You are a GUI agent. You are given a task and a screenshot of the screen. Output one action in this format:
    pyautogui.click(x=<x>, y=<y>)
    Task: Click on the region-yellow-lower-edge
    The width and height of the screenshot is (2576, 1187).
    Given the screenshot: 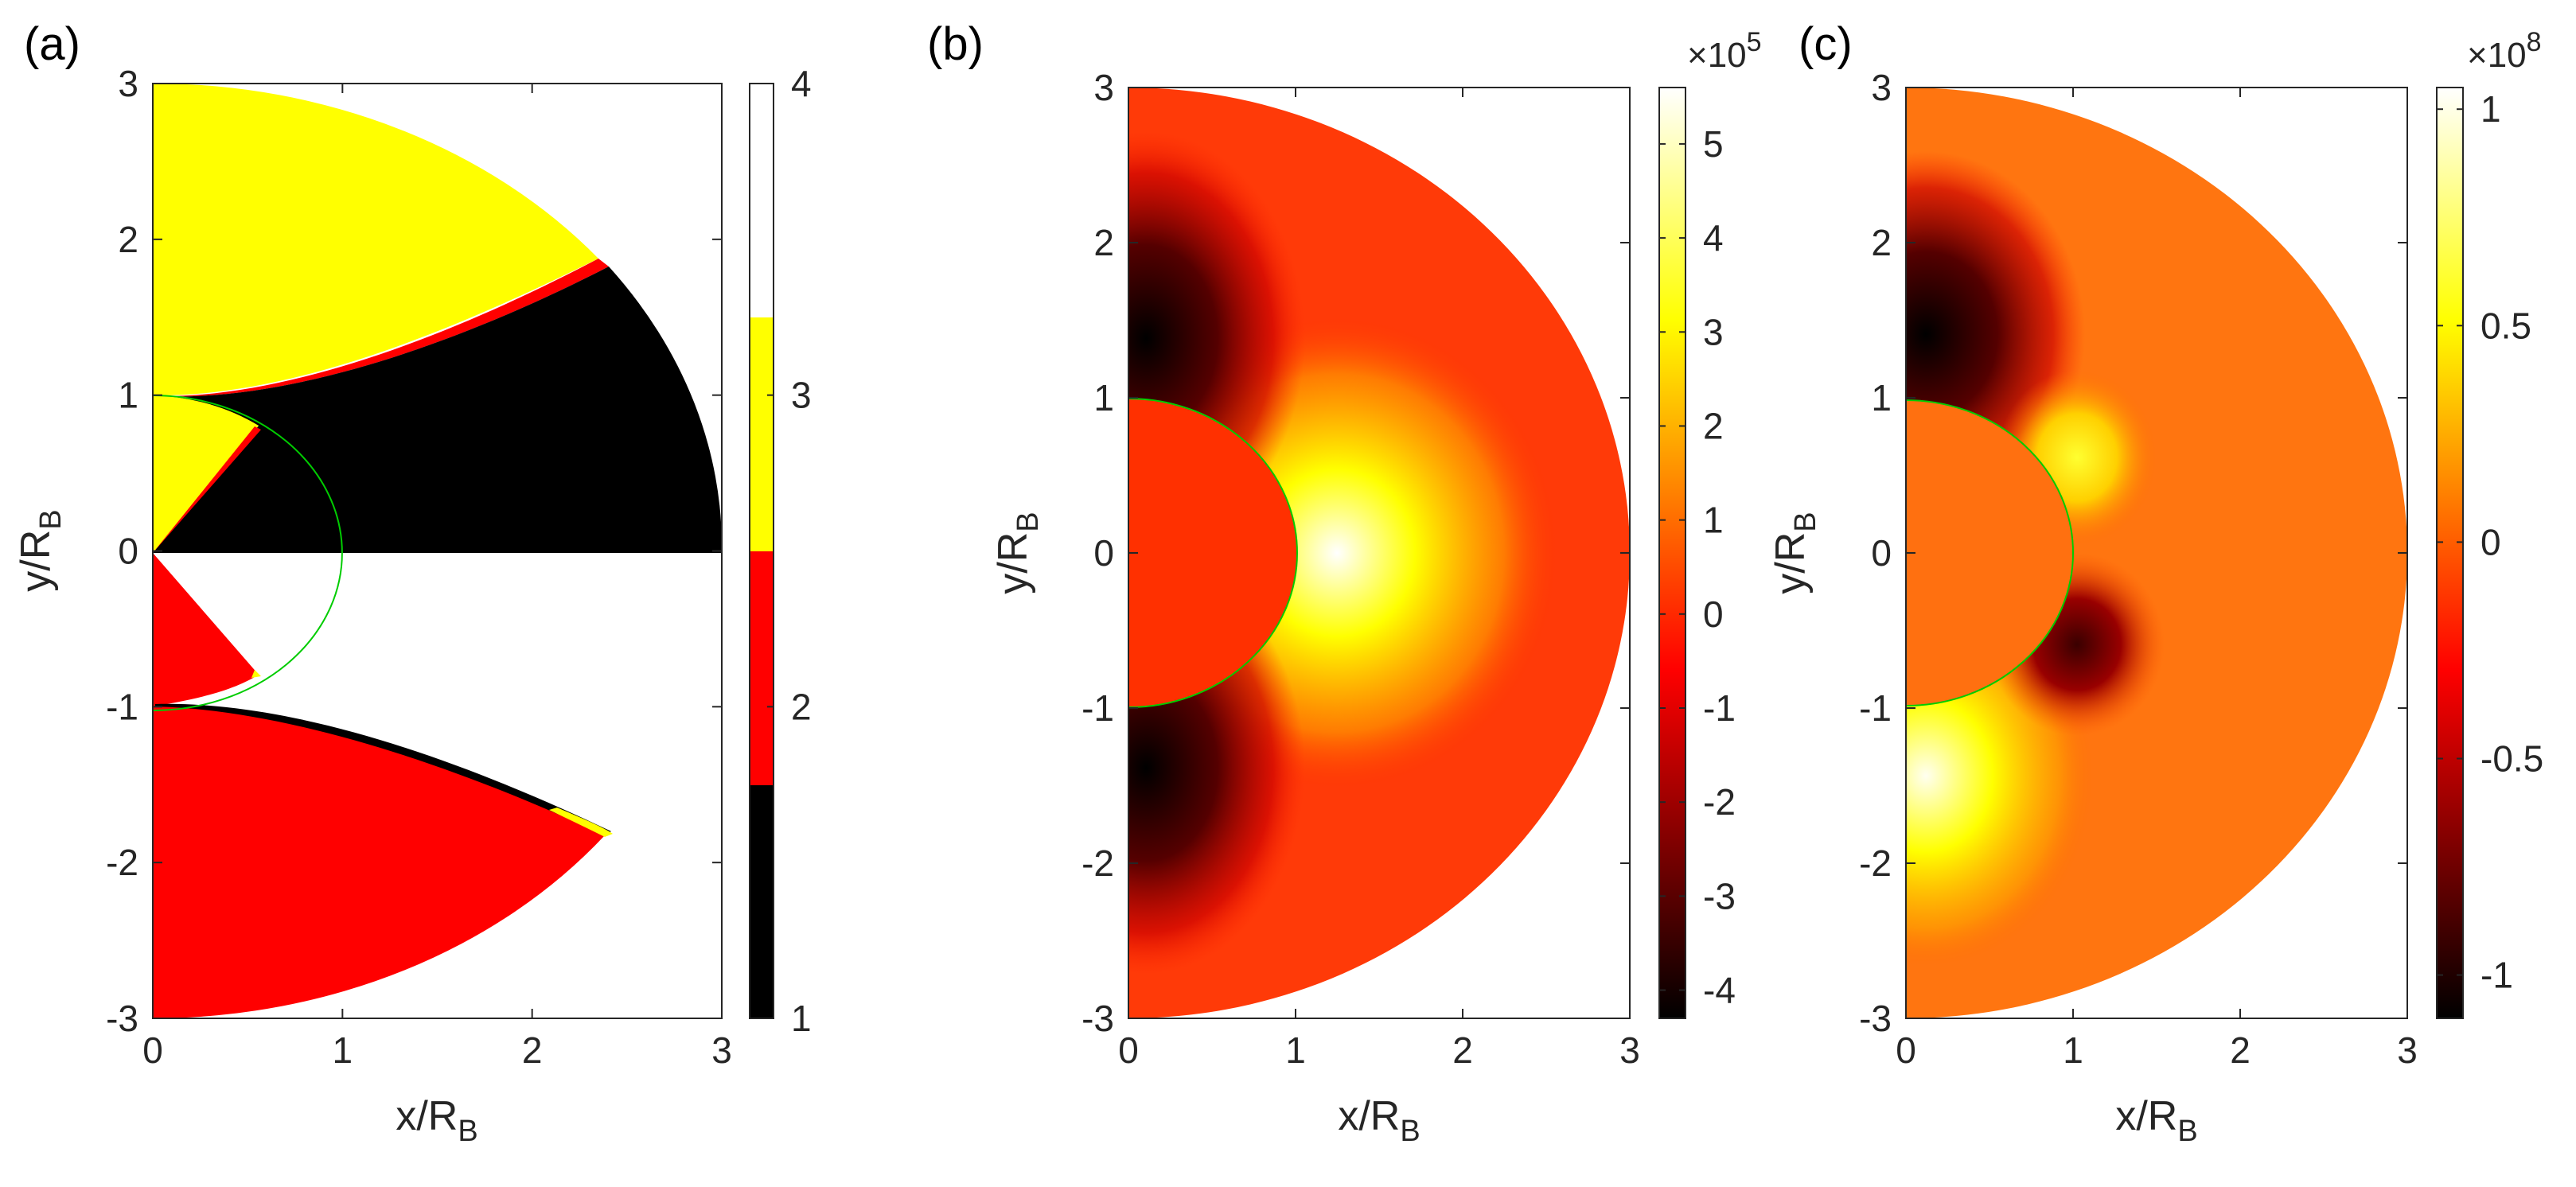 What is the action you would take?
    pyautogui.click(x=581, y=822)
    